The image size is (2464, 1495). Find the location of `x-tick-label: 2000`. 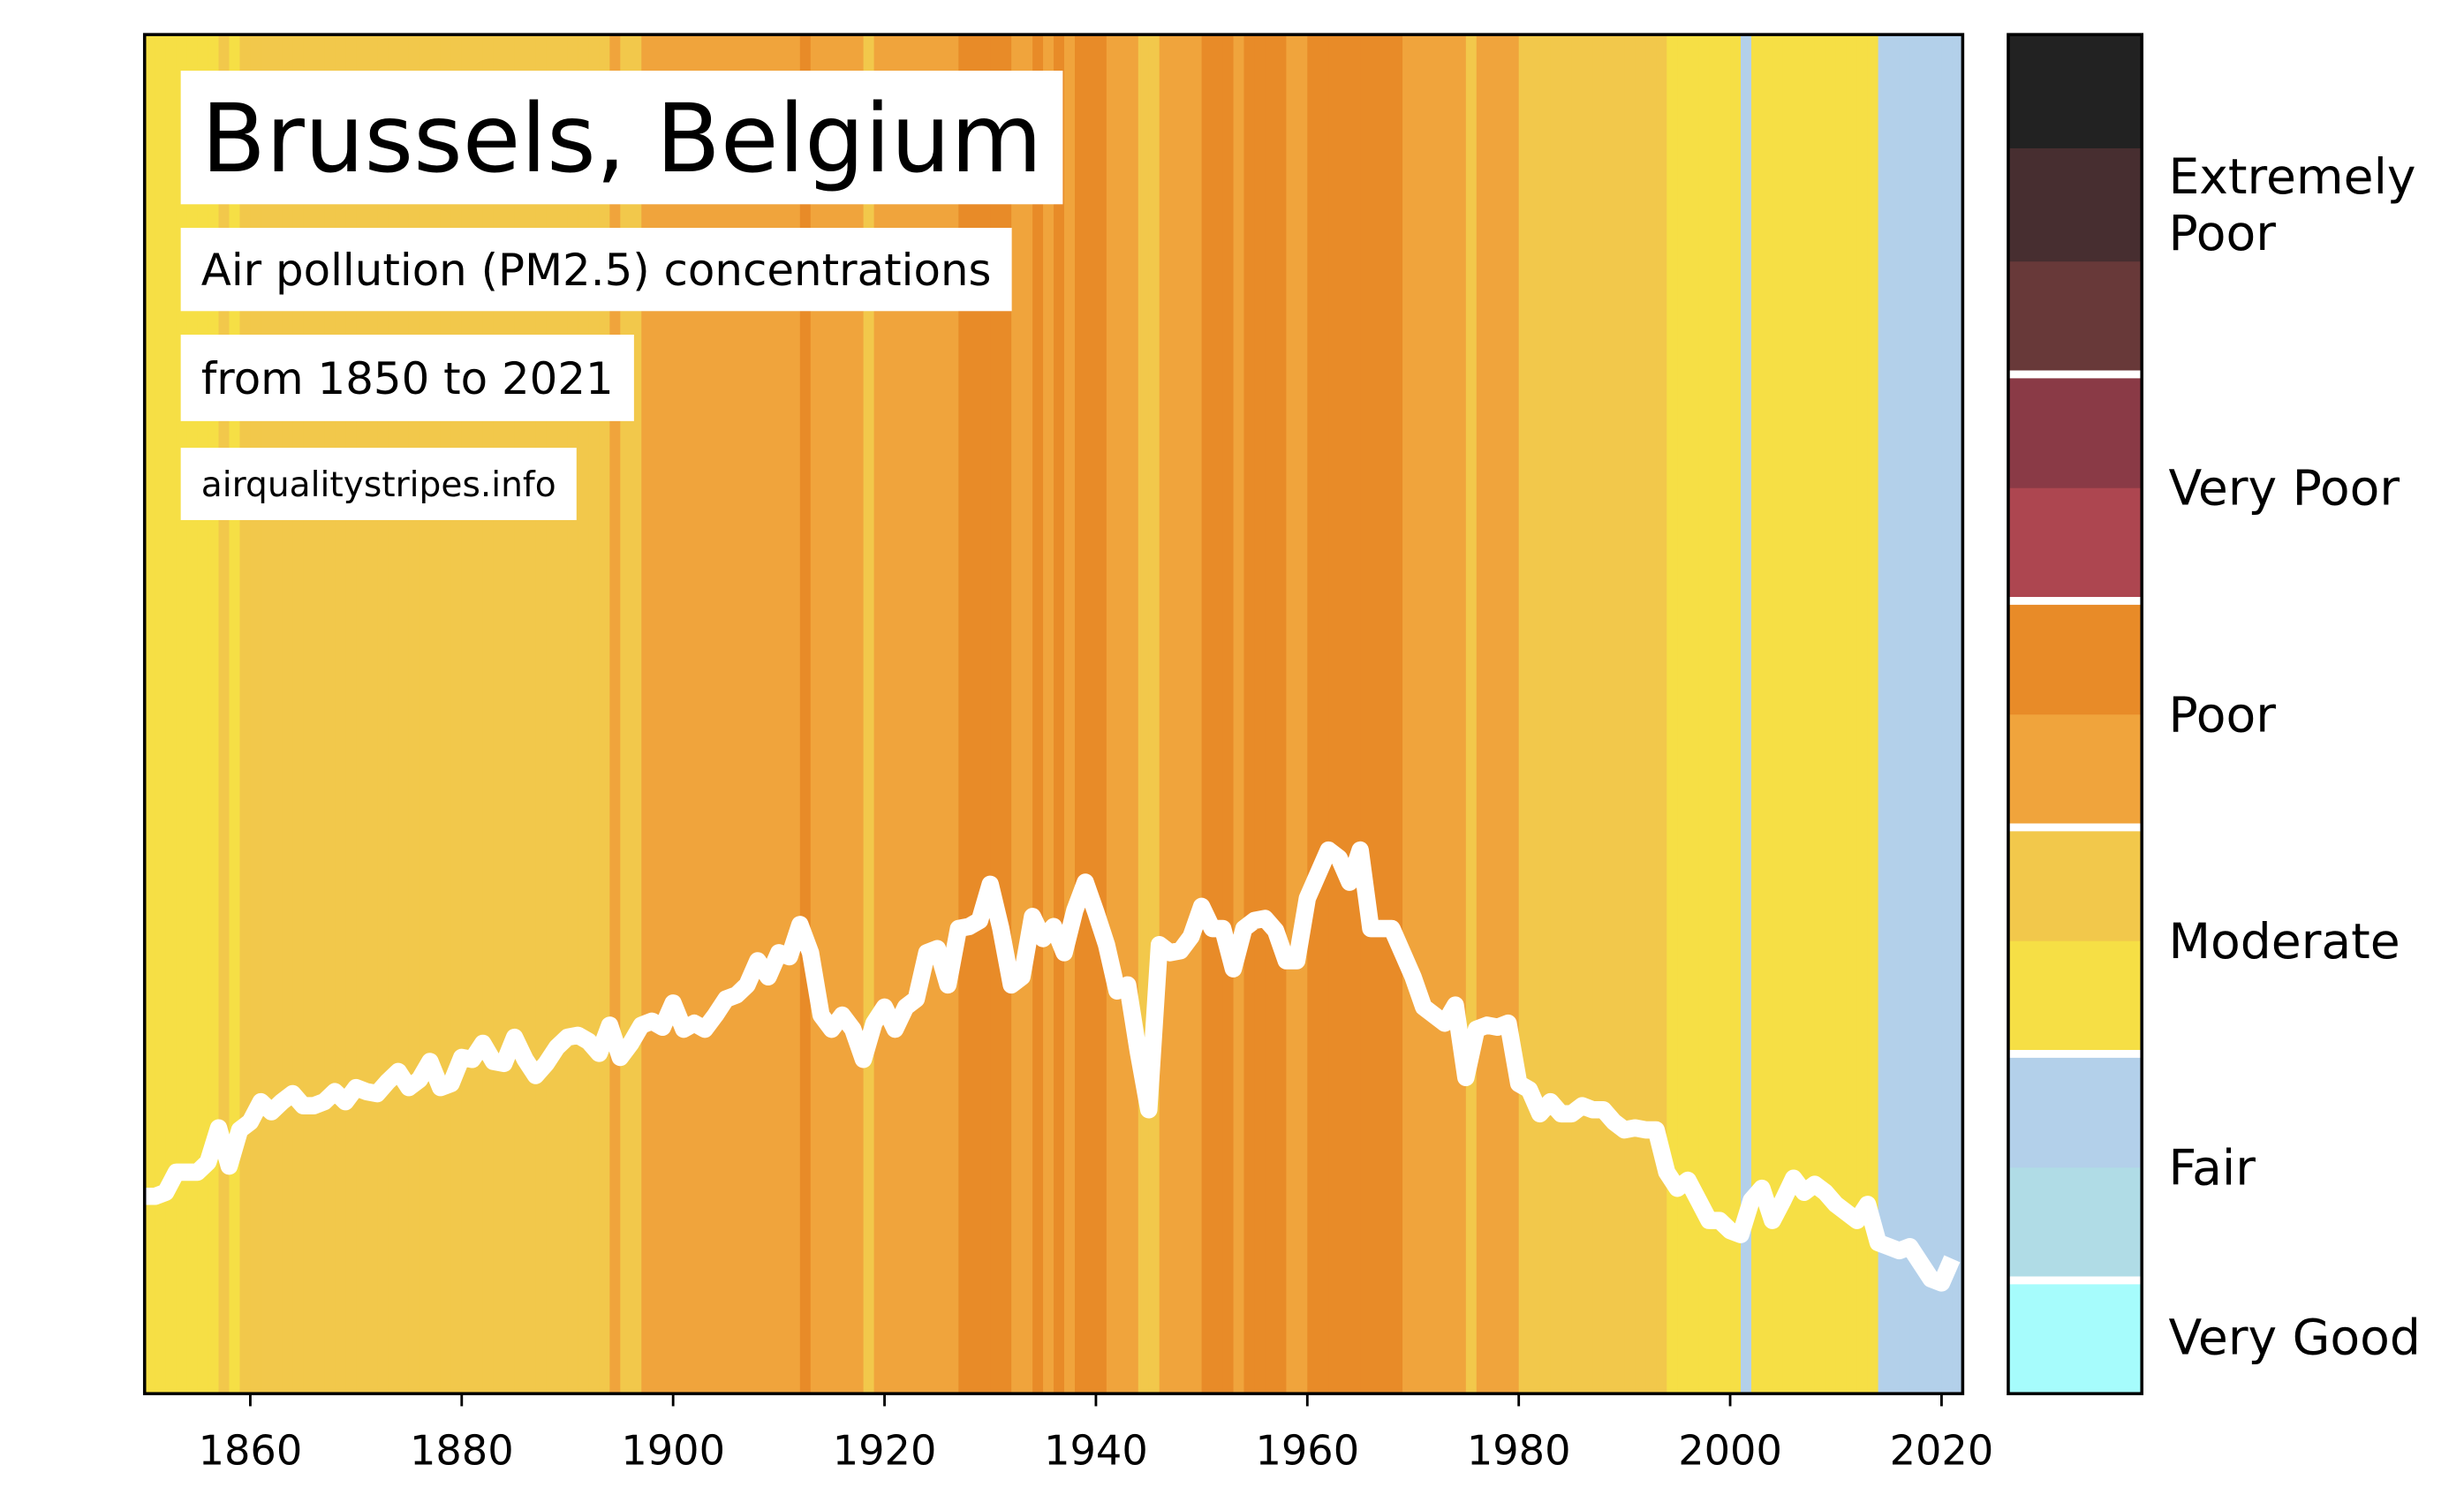

x-tick-label: 2000 is located at coordinates (1730, 1450).